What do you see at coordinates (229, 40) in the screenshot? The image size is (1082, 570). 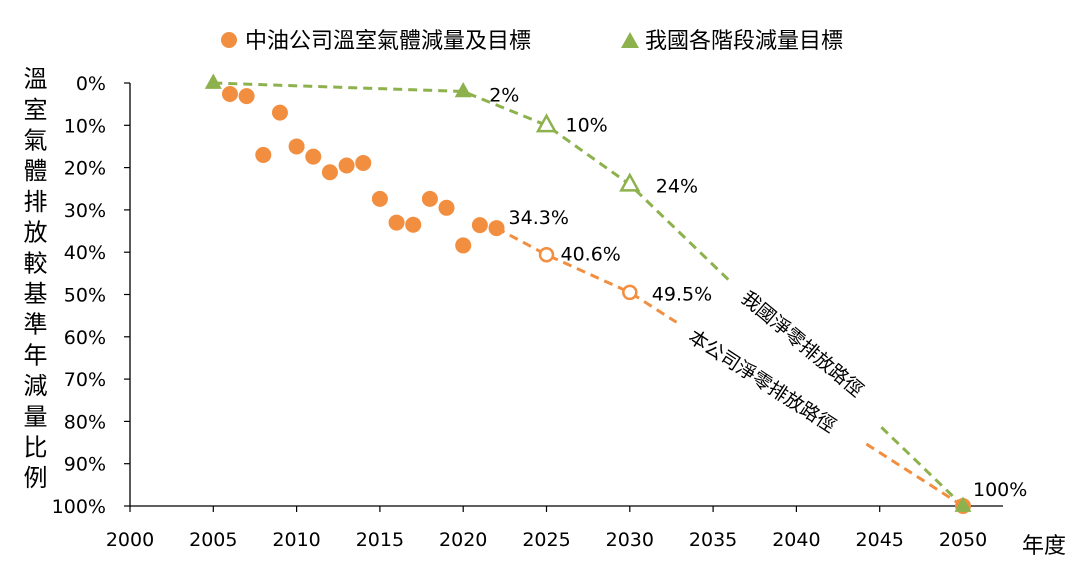 I see `legend-orange-circle-marker` at bounding box center [229, 40].